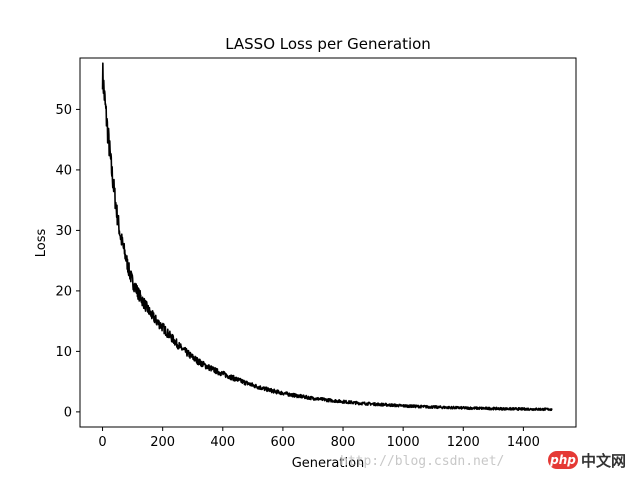 The height and width of the screenshot is (480, 640). Describe the element at coordinates (63, 352) in the screenshot. I see `y-tick-label: 10` at that location.